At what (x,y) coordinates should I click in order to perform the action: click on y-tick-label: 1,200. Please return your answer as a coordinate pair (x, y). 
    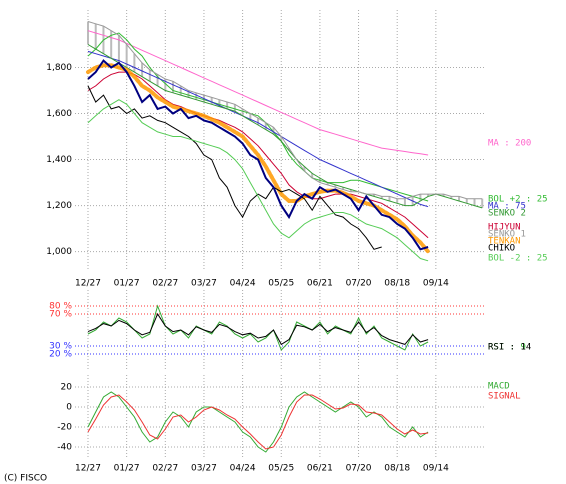
    Looking at the image, I should click on (59, 206).